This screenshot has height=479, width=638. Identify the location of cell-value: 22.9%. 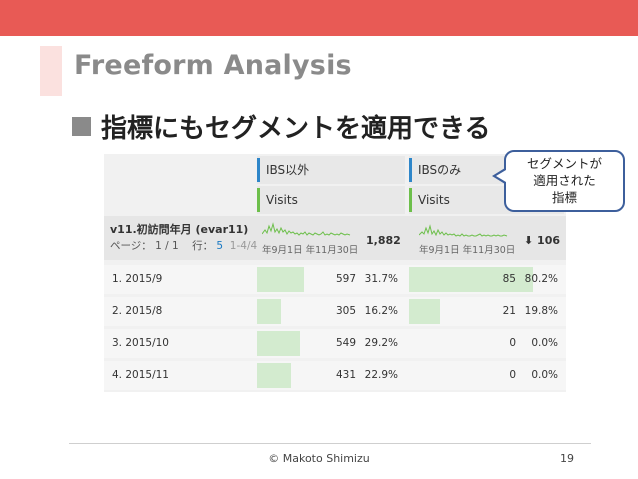
(381, 375).